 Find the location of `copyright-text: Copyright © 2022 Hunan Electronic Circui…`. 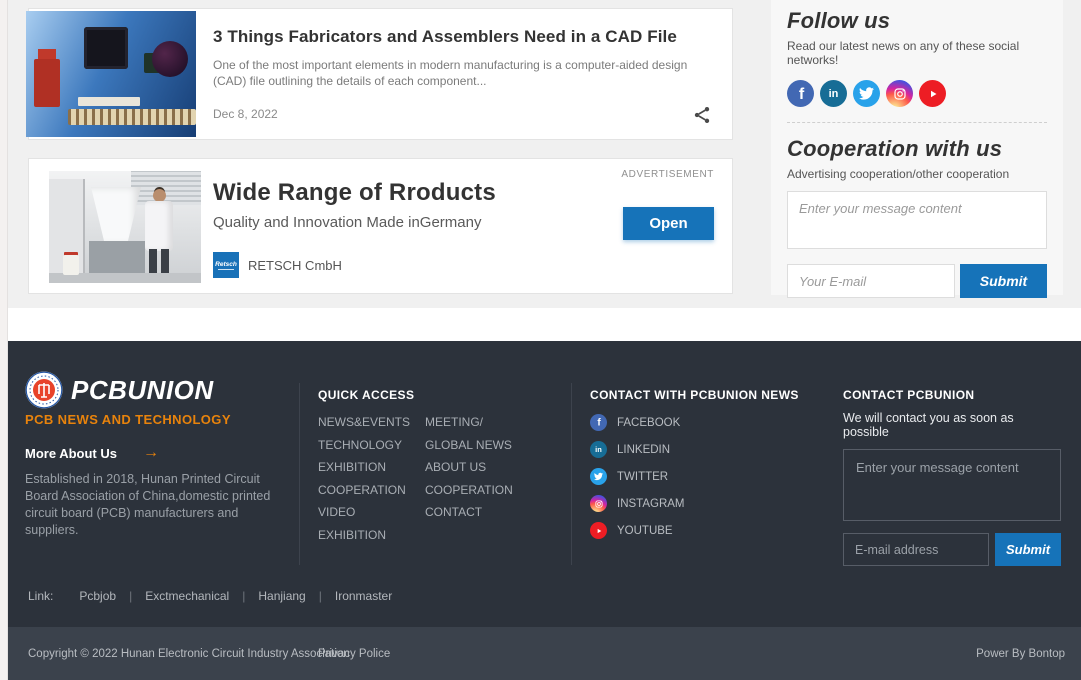

copyright-text: Copyright © 2022 Hunan Electronic Circui… is located at coordinates (189, 654).